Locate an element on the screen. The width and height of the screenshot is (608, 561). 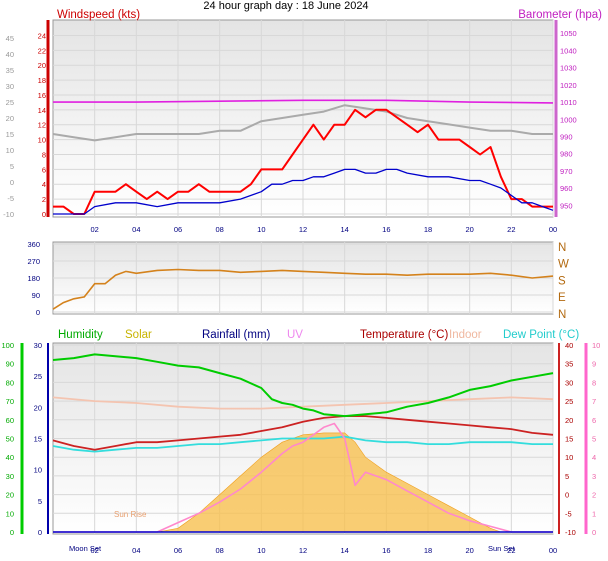
gust-tick: 45 is located at coordinates (10, 38).